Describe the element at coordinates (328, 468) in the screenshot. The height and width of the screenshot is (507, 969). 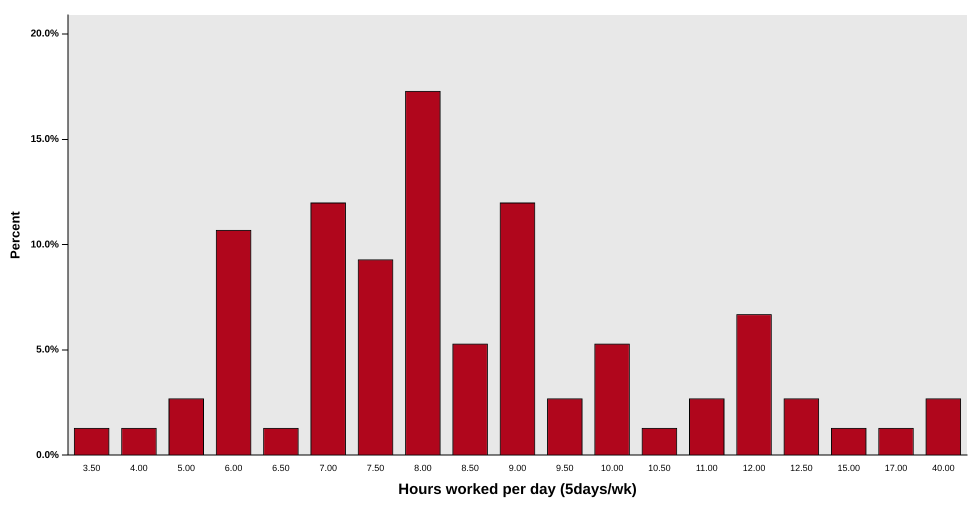
I see `x-tick-label: 7.00` at that location.